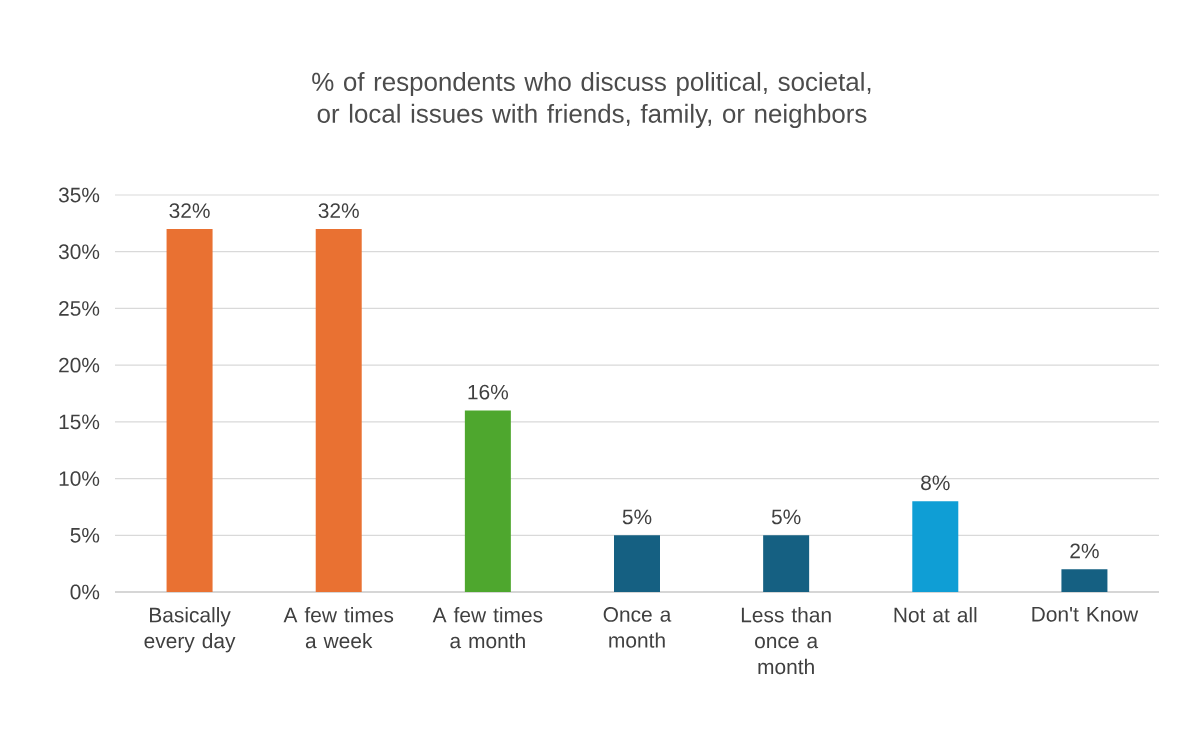 The height and width of the screenshot is (740, 1180). Describe the element at coordinates (79, 478) in the screenshot. I see `y-tick-label: 10%` at that location.